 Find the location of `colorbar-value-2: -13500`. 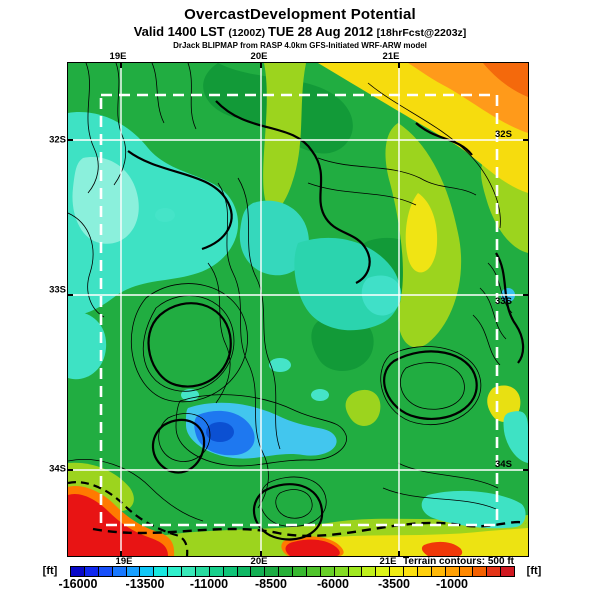

colorbar-value-2: -13500 is located at coordinates (145, 584).